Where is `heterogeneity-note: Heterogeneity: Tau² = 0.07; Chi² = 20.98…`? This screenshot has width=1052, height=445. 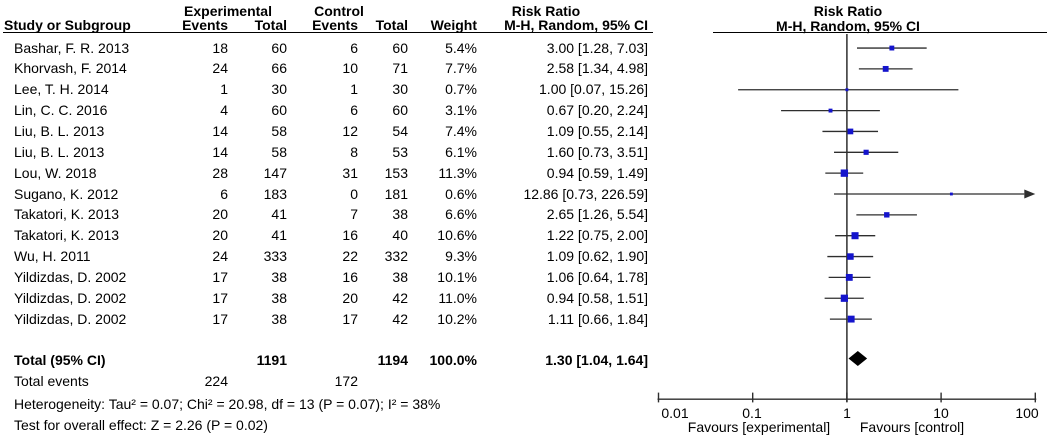 heterogeneity-note: Heterogeneity: Tau² = 0.07; Chi² = 20.98… is located at coordinates (227, 404).